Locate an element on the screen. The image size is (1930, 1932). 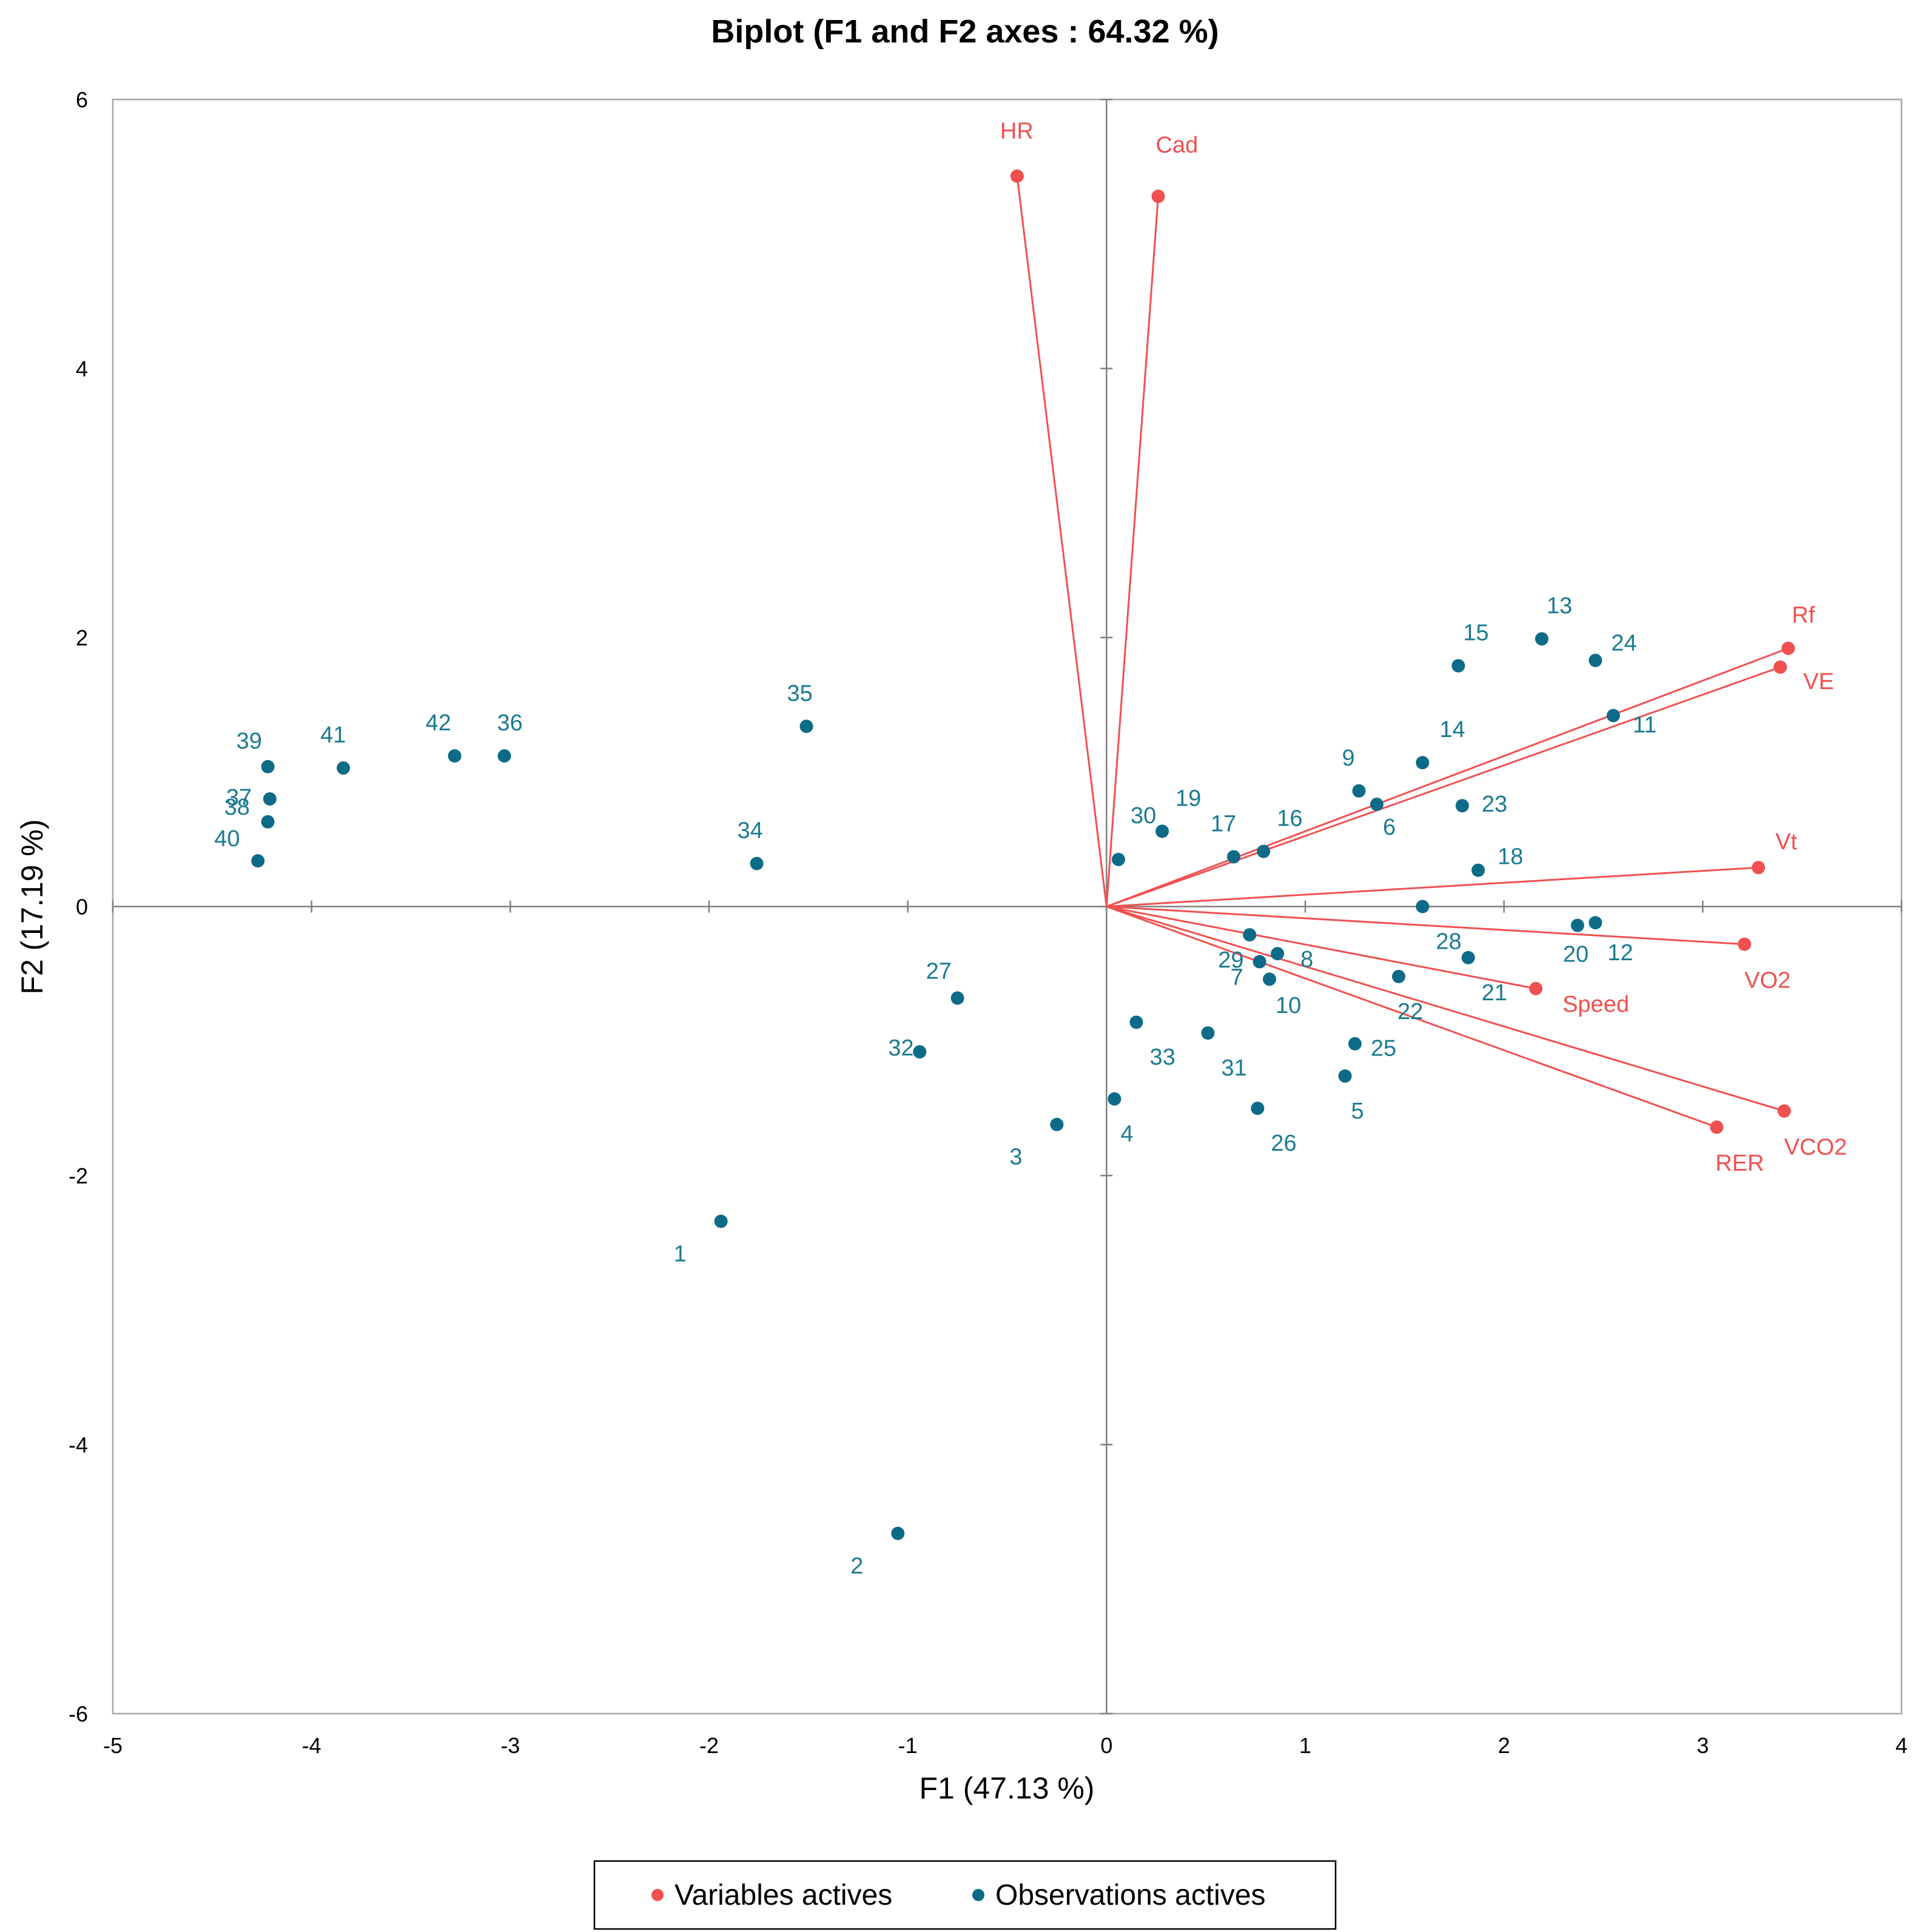
variable-point-vt is located at coordinates (1759, 868).